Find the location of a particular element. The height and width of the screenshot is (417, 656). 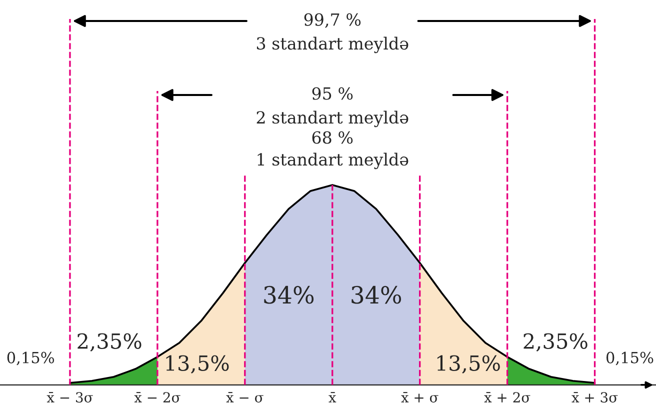

text: 2 standart meyldə is located at coordinates (332, 119).